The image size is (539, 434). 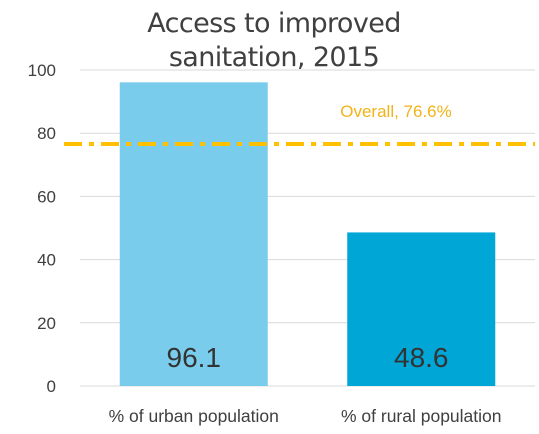 What do you see at coordinates (42, 228) in the screenshot?
I see `y-axis-tick-labels: 0 20 40 60 80 100` at bounding box center [42, 228].